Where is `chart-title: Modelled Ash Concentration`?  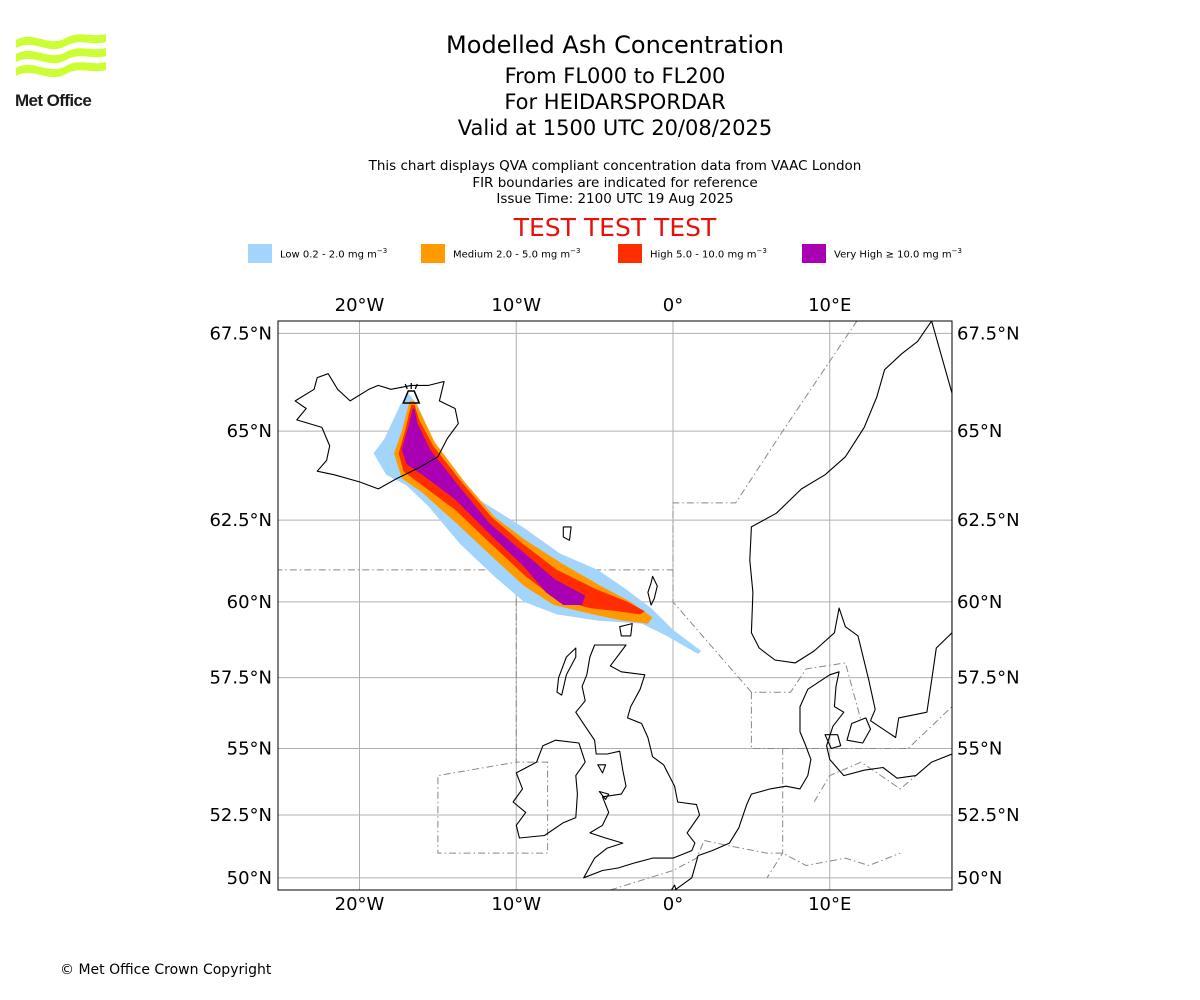
chart-title: Modelled Ash Concentration is located at coordinates (615, 45).